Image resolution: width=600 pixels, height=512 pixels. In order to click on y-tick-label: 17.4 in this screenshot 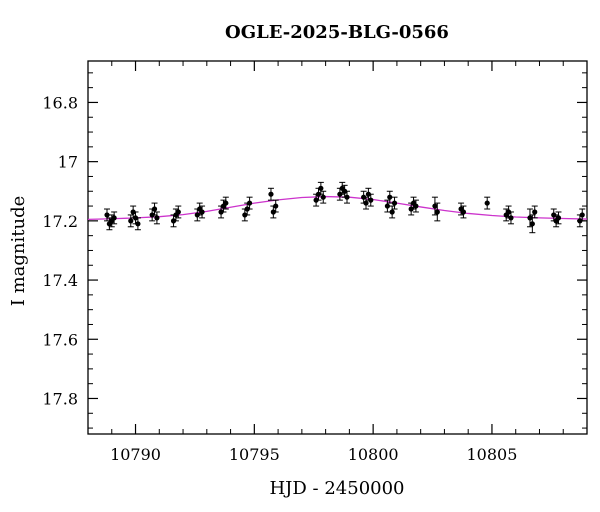, I will do `click(60, 280)`.